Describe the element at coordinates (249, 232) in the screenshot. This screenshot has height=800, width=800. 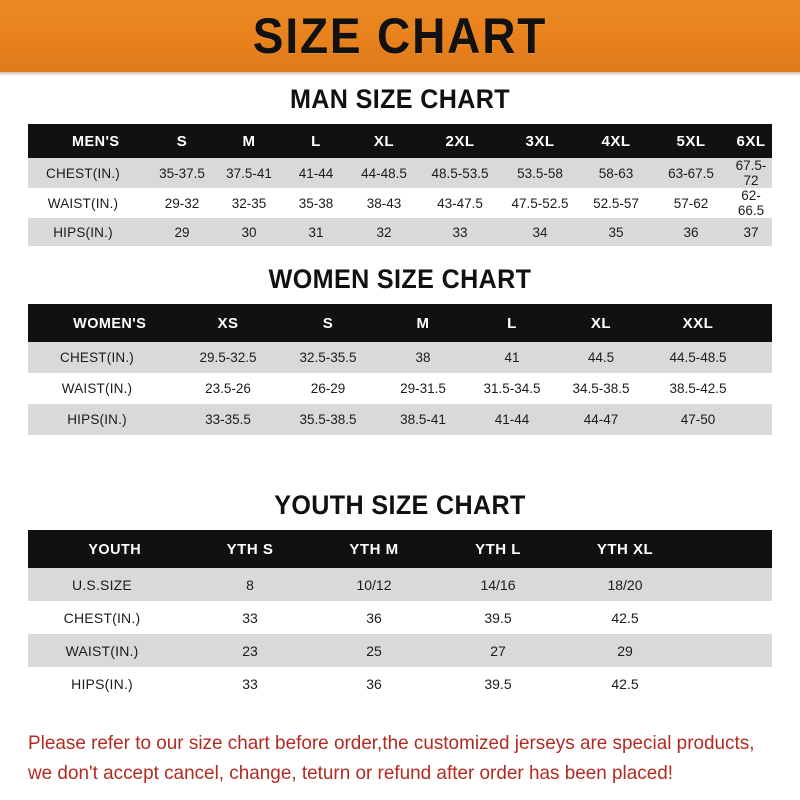
I see `men-cell: 30` at that location.